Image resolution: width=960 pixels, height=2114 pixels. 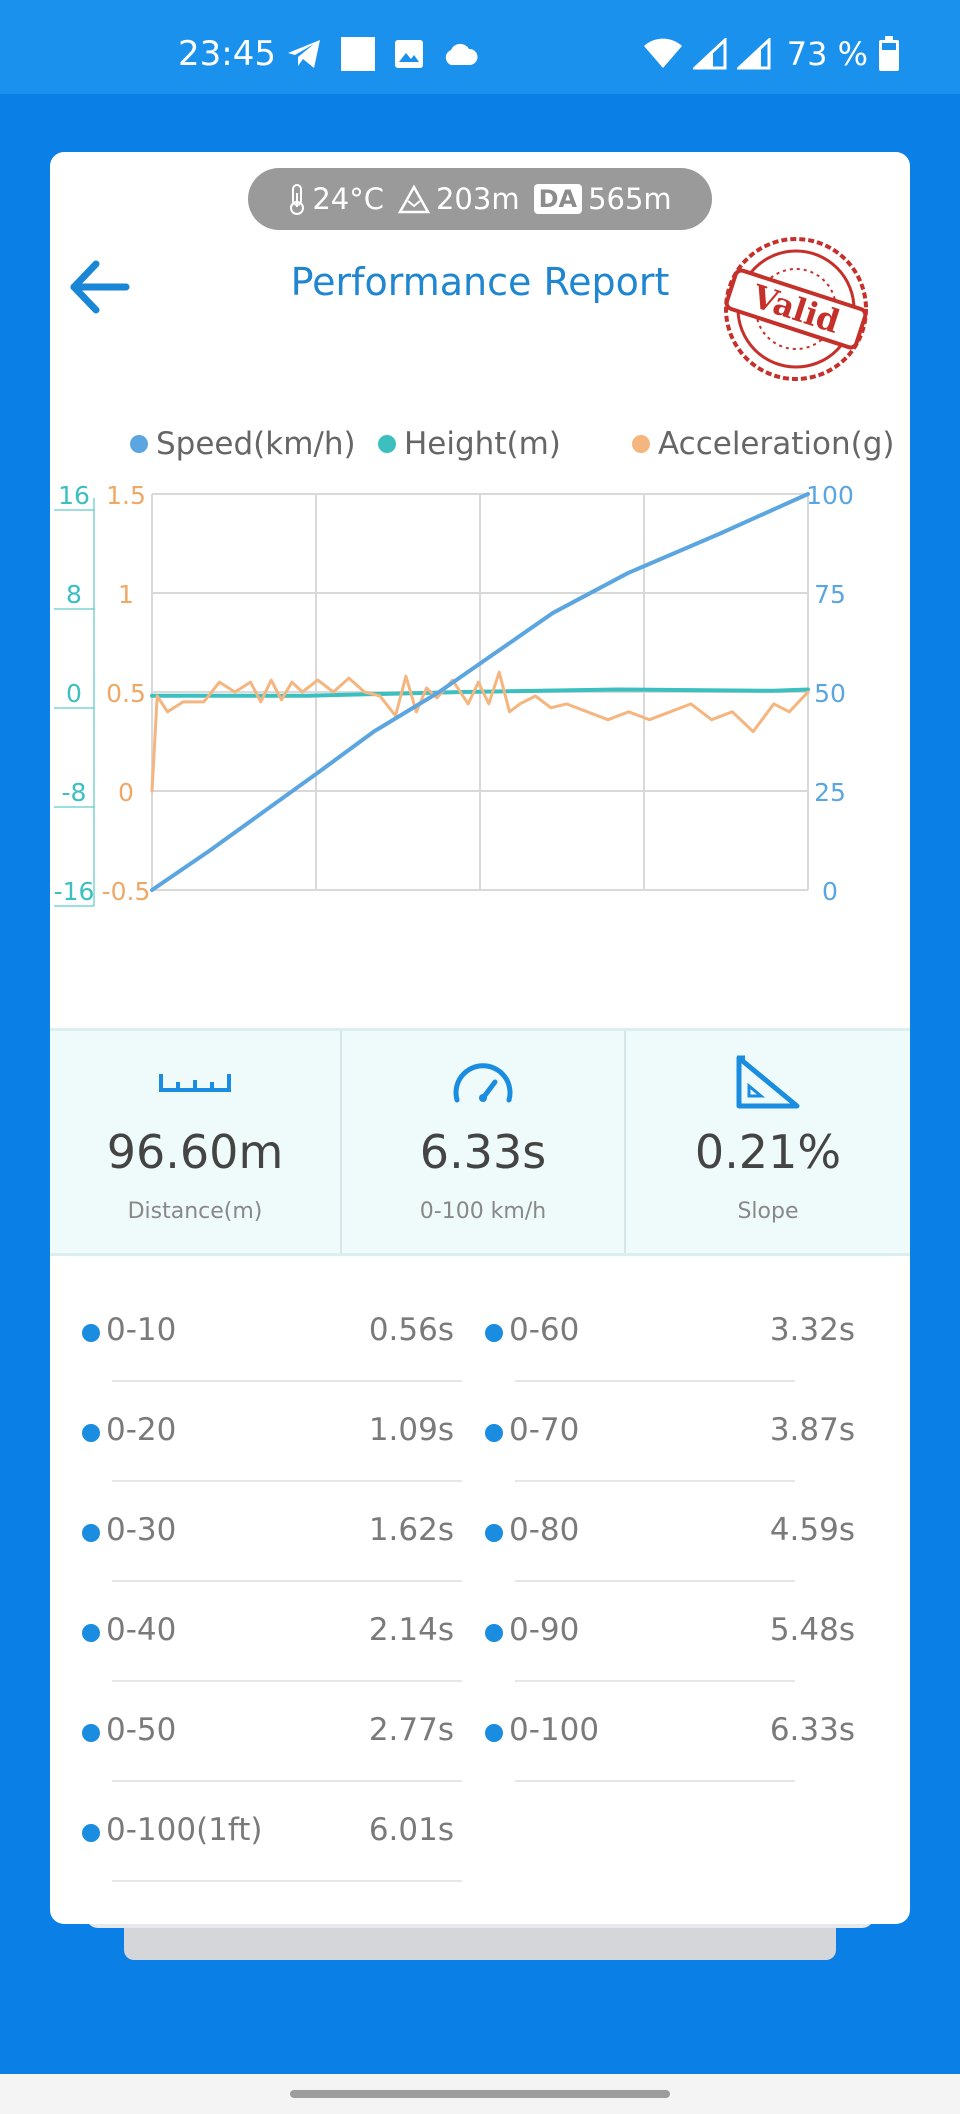 I want to click on split-row: 0-50 2.77s, so click(x=272, y=1732).